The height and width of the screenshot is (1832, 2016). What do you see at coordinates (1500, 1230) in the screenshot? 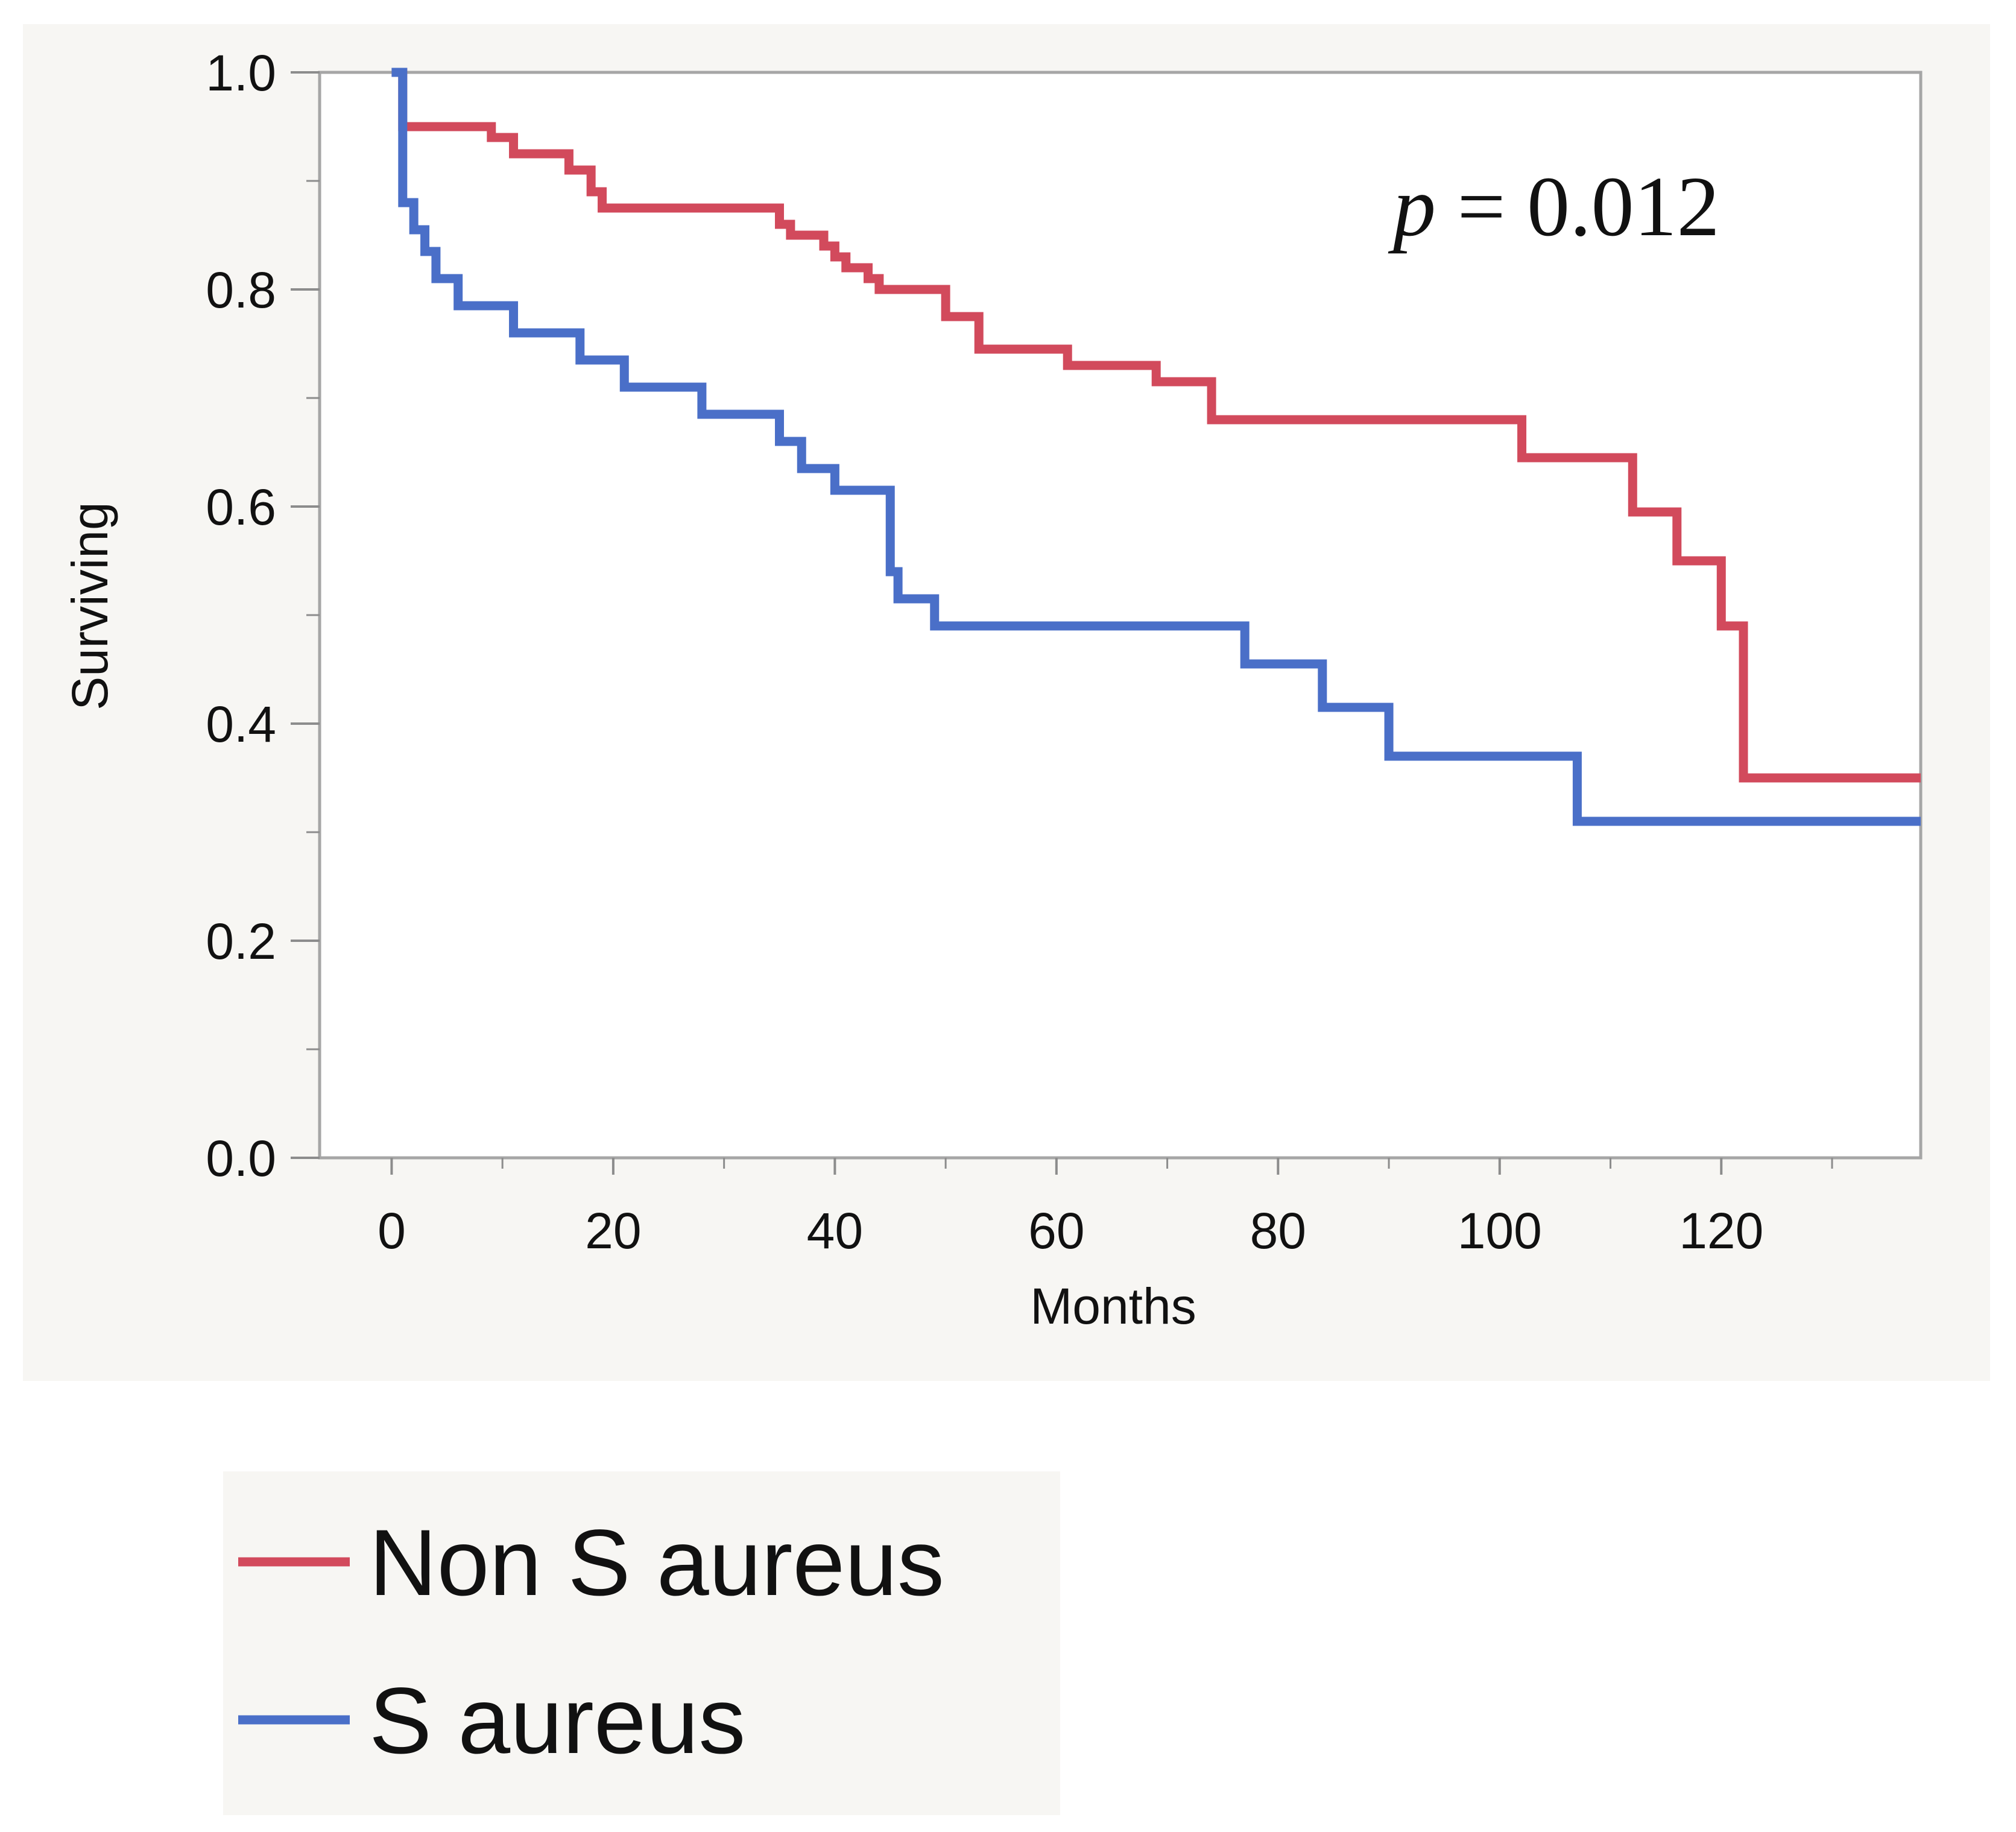
I see `x-tick-label: 100` at bounding box center [1500, 1230].